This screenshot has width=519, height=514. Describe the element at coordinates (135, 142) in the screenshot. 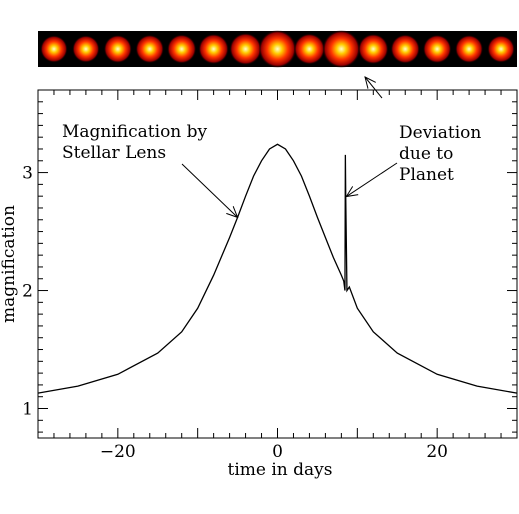

I see `annotation-stellar-lens: Magnification by Stellar Lens` at that location.